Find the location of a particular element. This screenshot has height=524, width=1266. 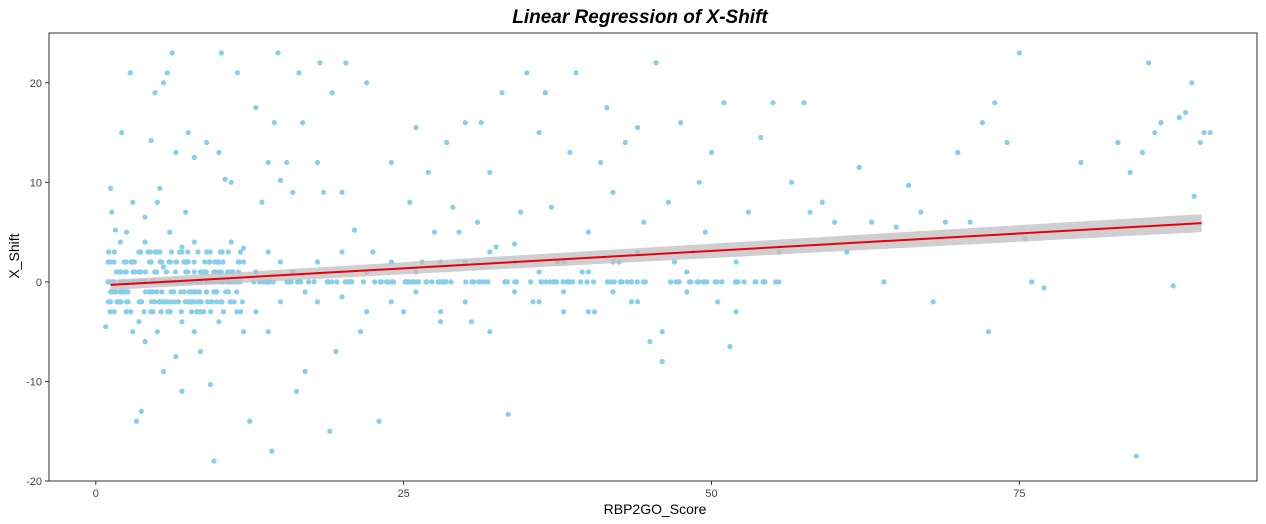

y-tick-label: 20 is located at coordinates (36, 84).